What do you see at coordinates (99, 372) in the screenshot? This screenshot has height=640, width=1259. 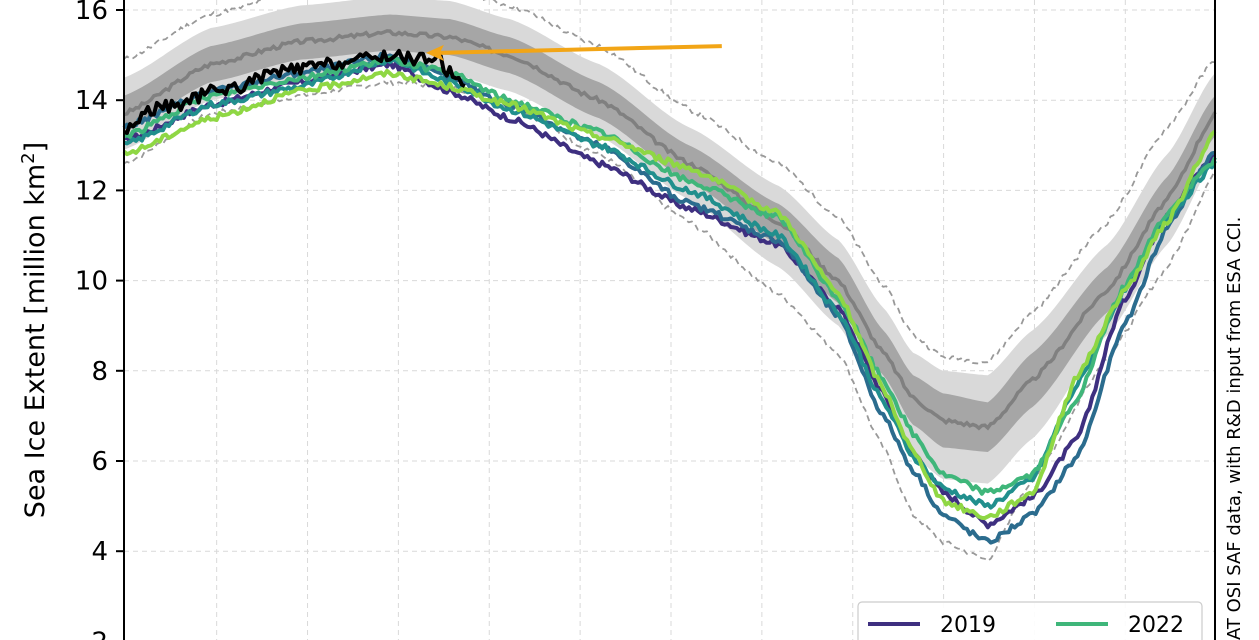 I see `y-tick-label: 8` at bounding box center [99, 372].